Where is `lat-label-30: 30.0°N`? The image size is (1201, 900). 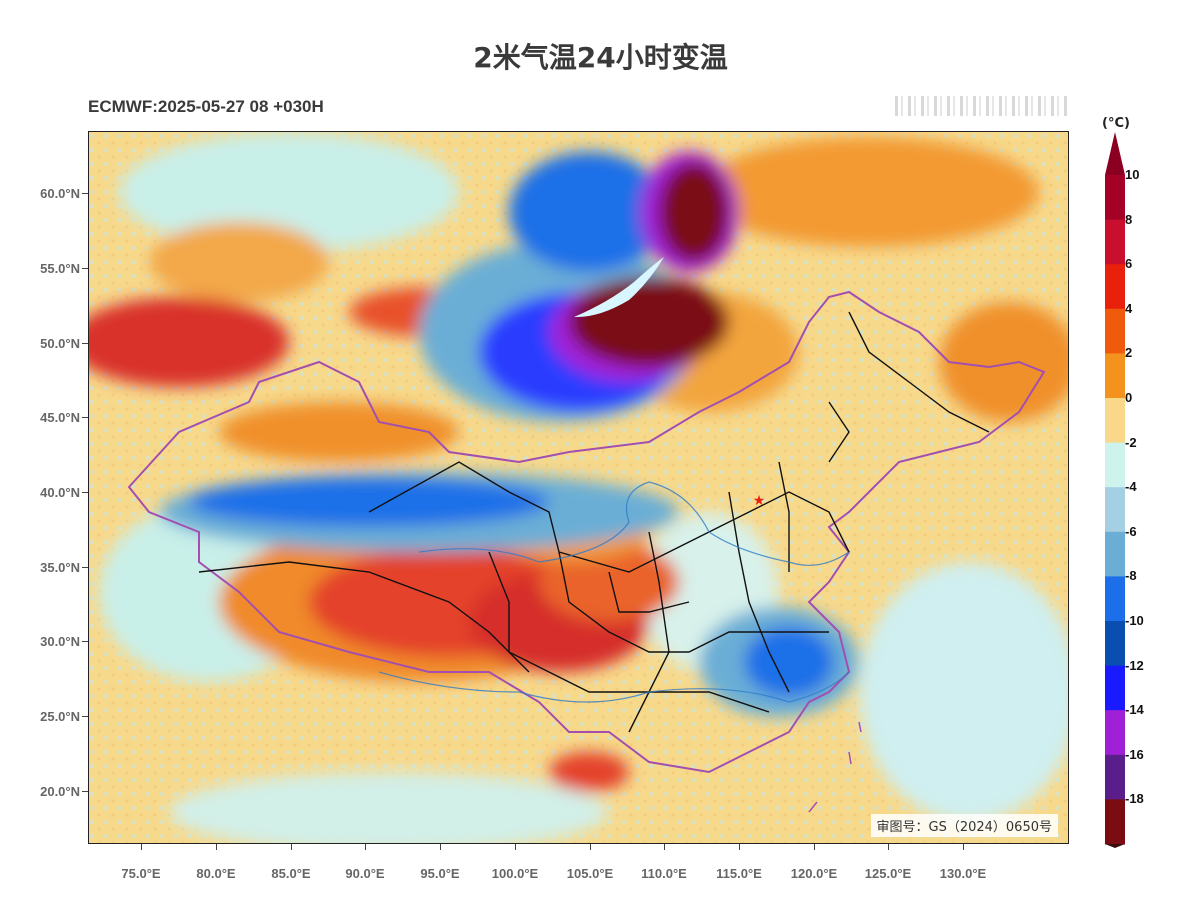 lat-label-30: 30.0°N is located at coordinates (60, 641).